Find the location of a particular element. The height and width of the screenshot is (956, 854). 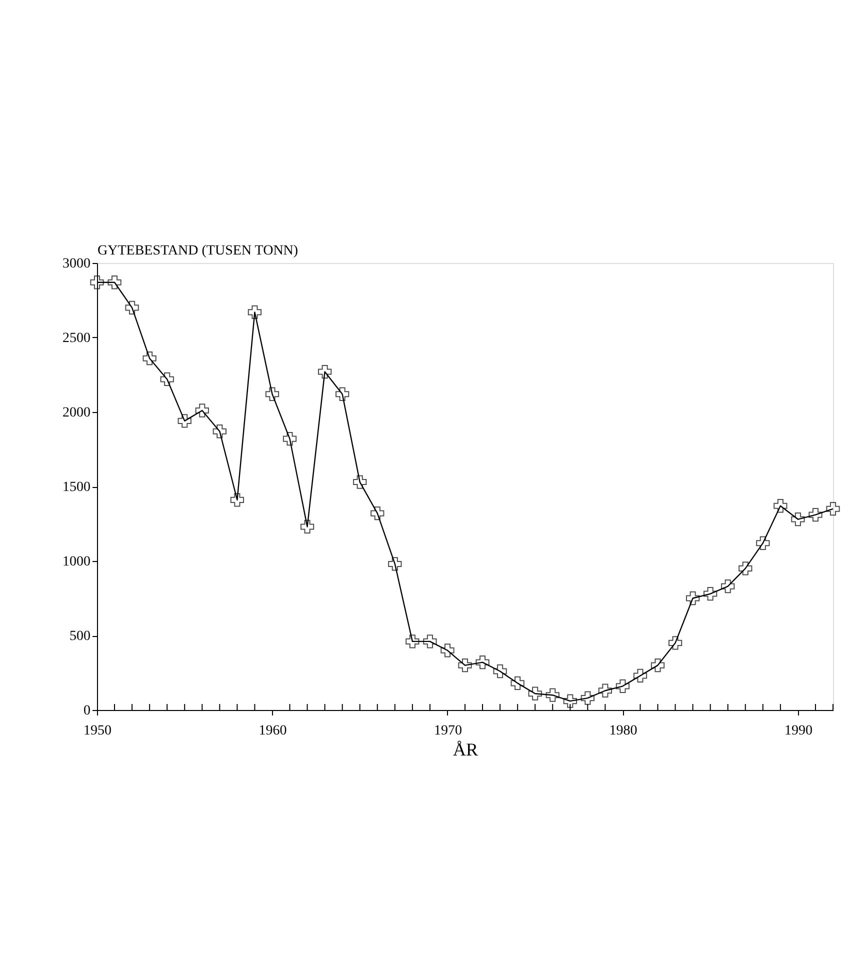

x-axis-title: ÅR is located at coordinates (465, 750).